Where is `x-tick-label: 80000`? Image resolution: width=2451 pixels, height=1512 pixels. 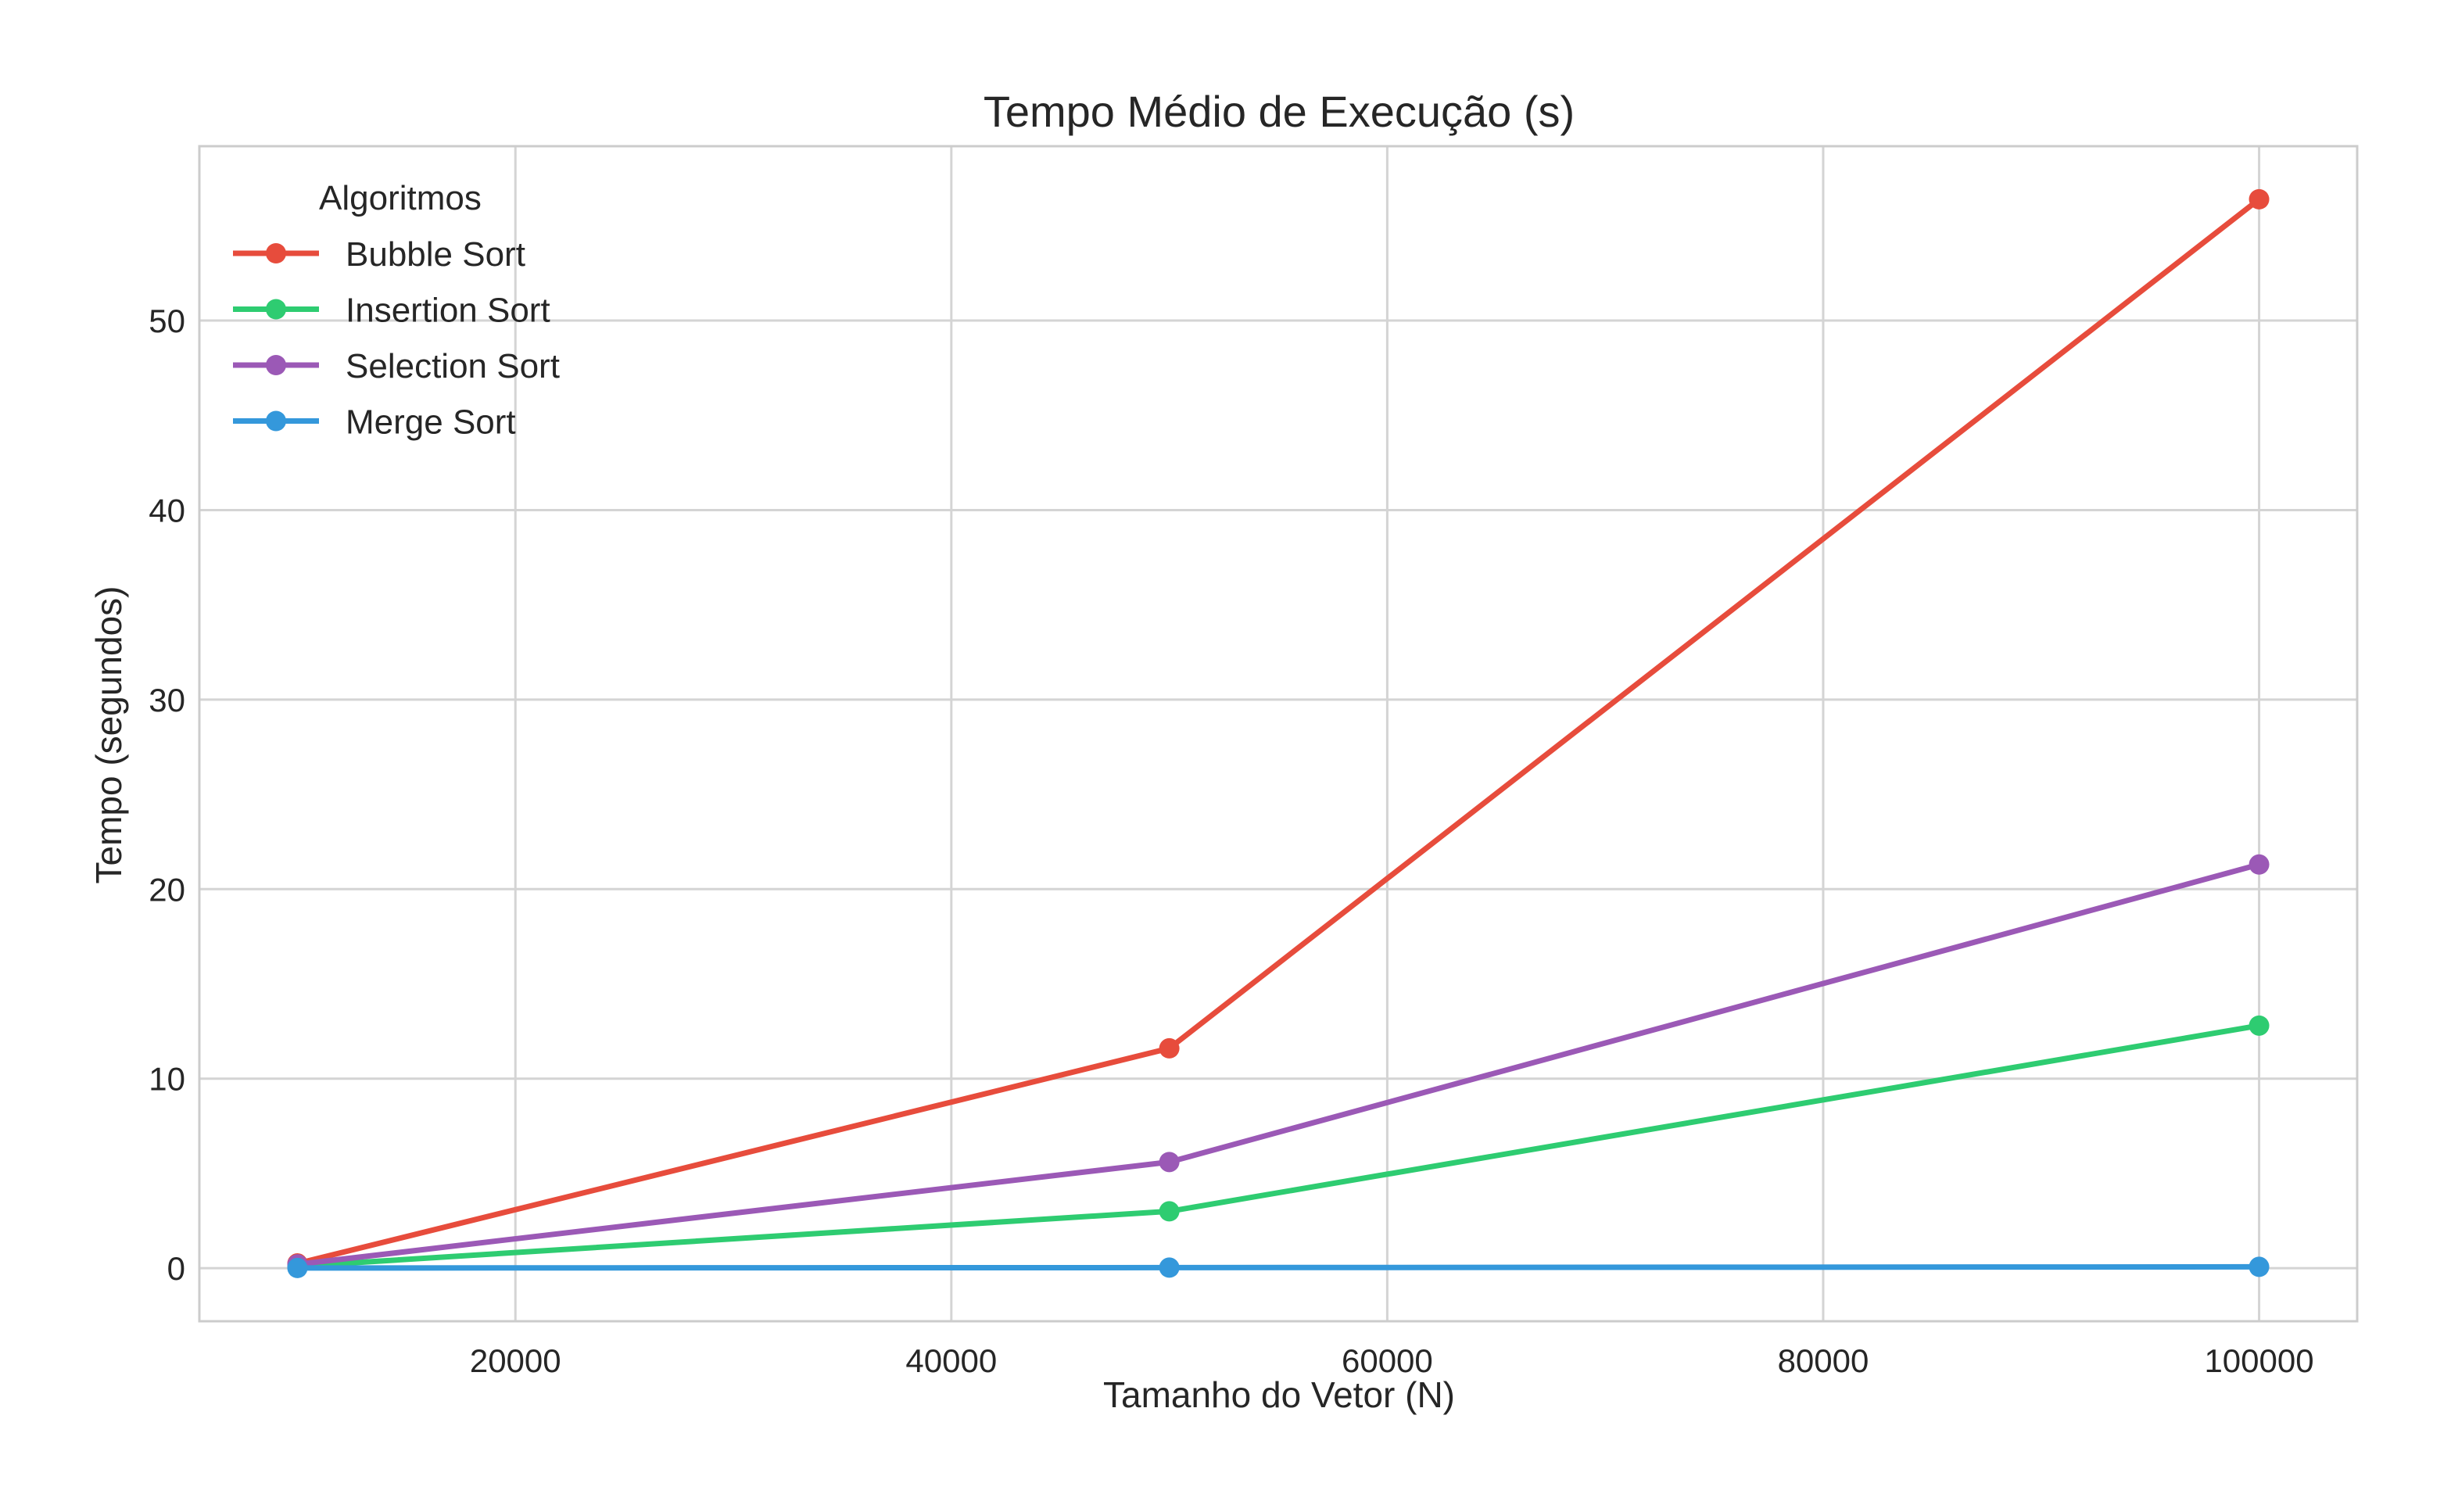 x-tick-label: 80000 is located at coordinates (1824, 1360).